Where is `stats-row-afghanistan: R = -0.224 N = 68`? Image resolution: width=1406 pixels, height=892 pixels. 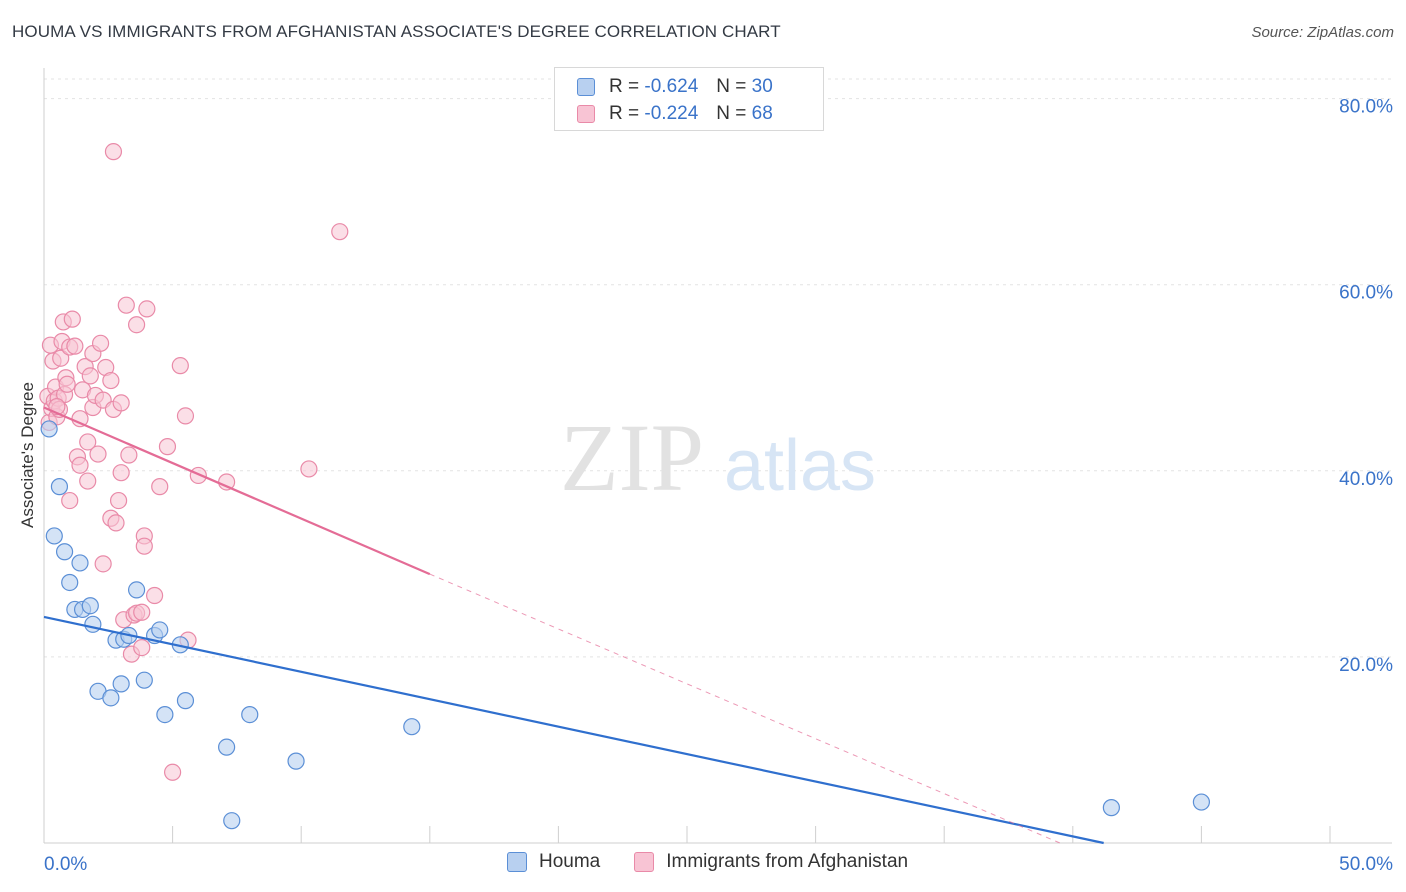 stats-row-afghanistan: R = -0.224 N = 68 is located at coordinates (675, 114).